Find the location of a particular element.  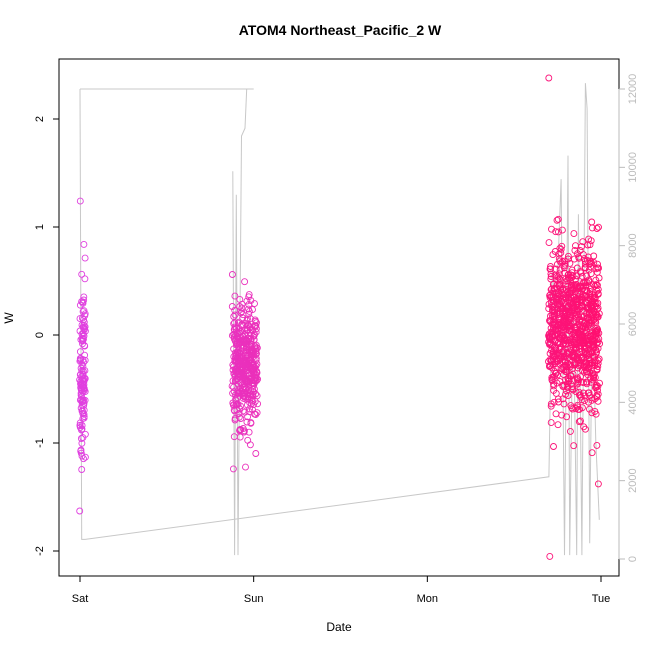

y-axis-label: W is located at coordinates (9, 318).